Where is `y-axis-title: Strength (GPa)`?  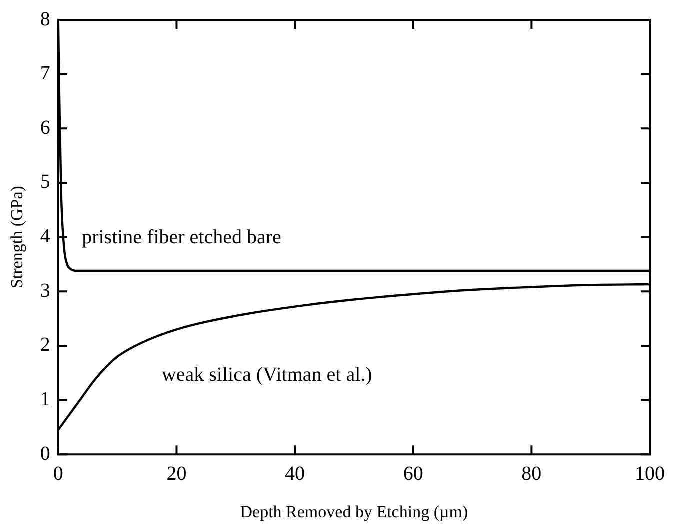 y-axis-title: Strength (GPa) is located at coordinates (17, 237).